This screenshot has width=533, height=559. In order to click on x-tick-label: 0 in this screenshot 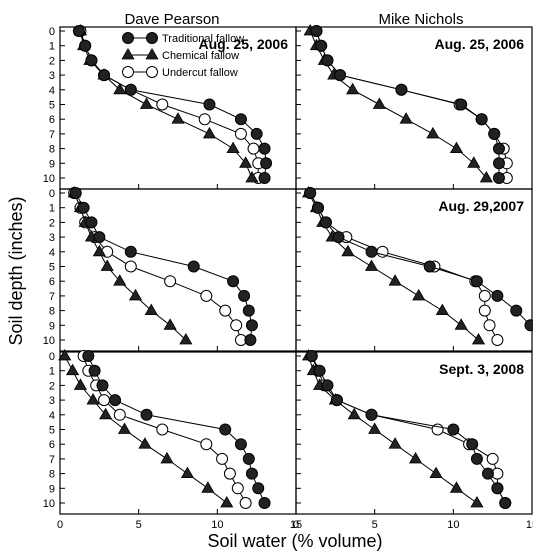, I will do `click(296, 525)`.